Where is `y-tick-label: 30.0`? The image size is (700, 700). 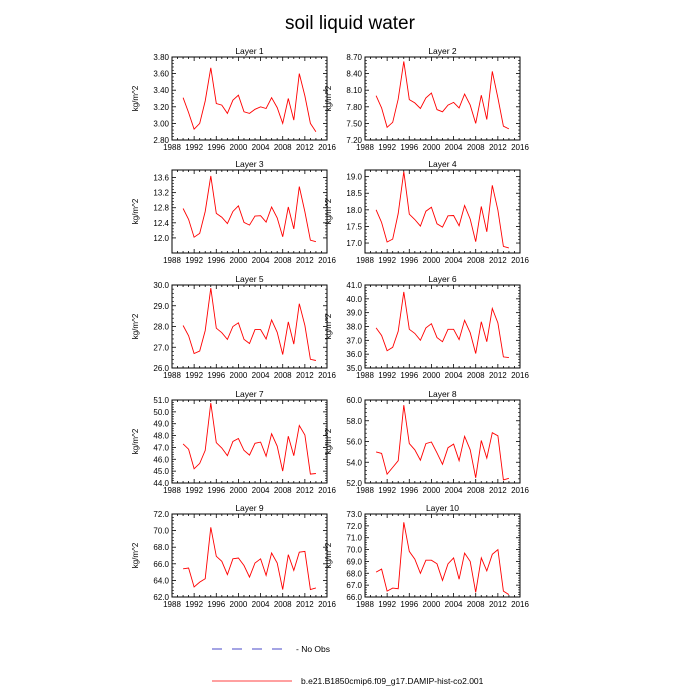 y-tick-label: 30.0 is located at coordinates (161, 285).